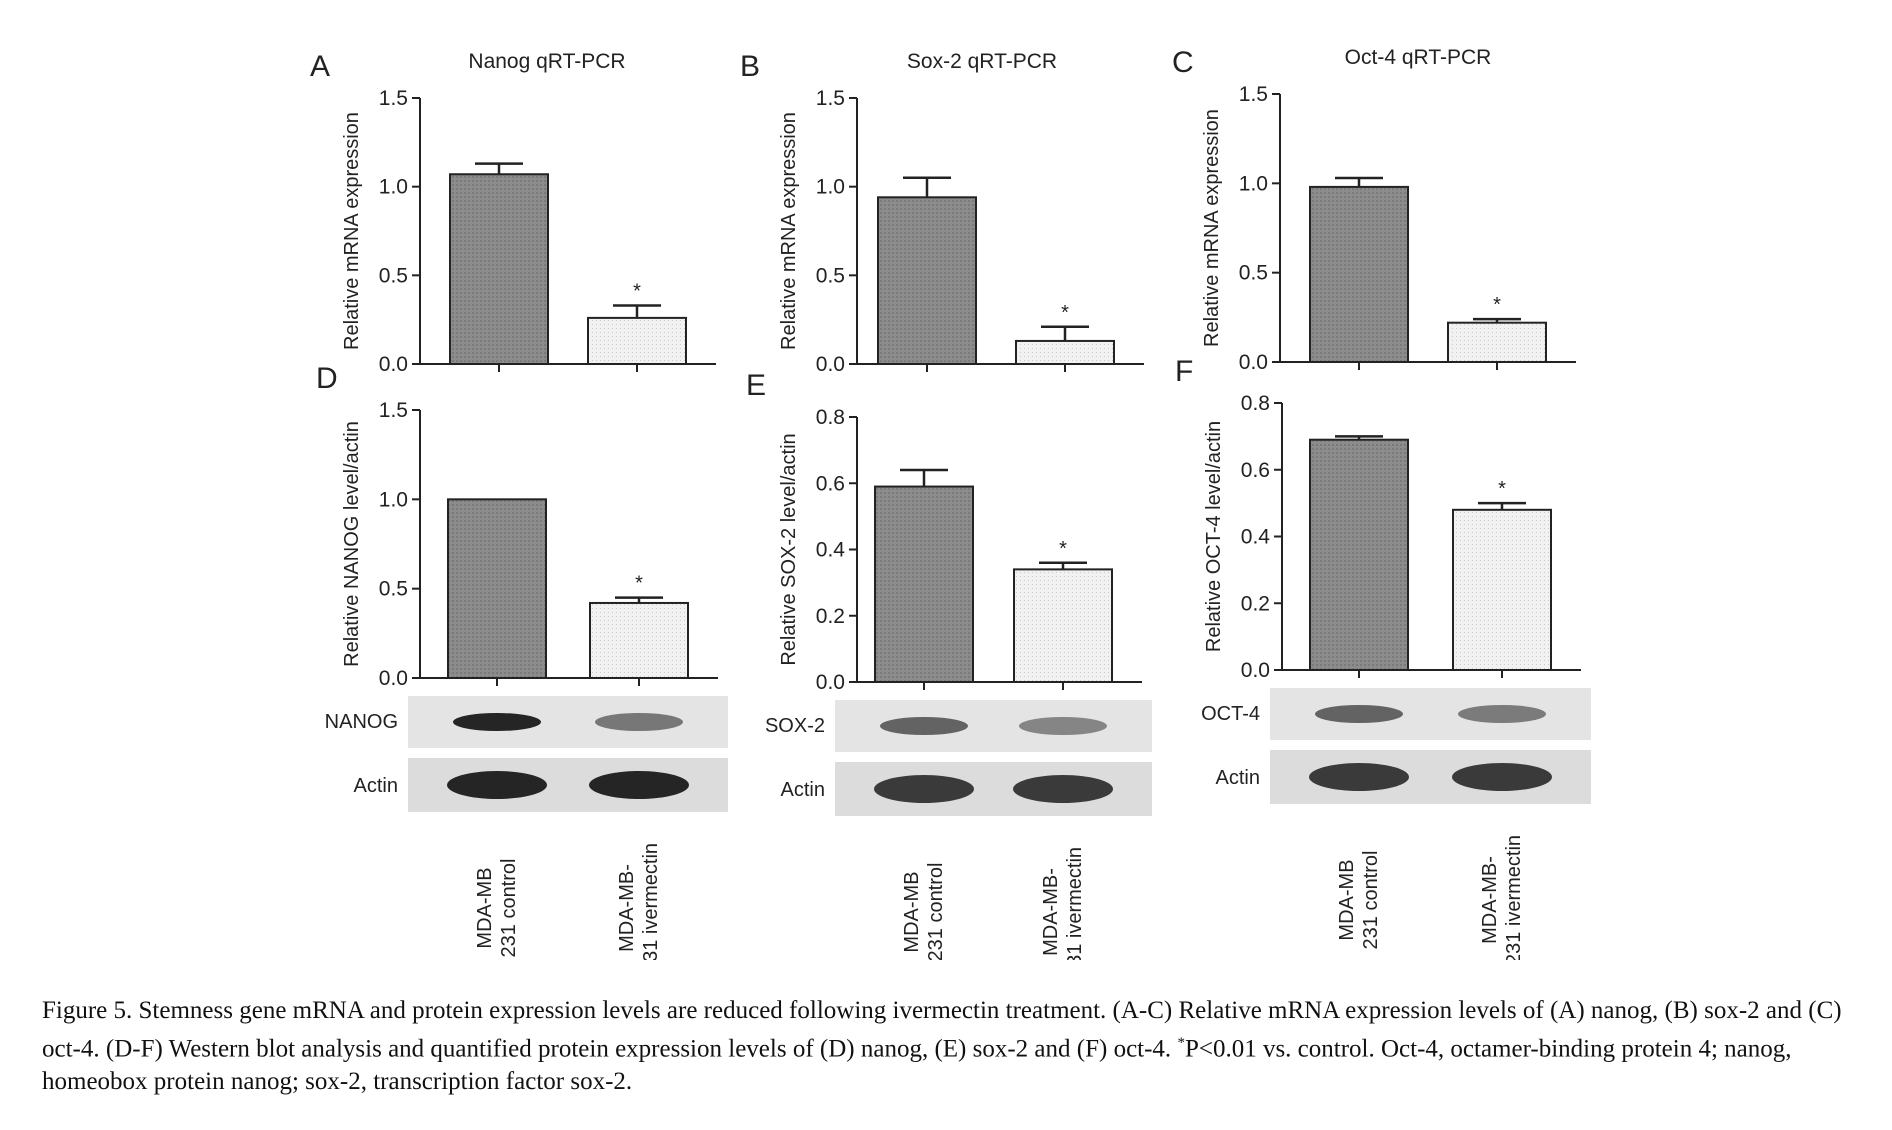 The width and height of the screenshot is (1892, 1130). What do you see at coordinates (352, 544) in the screenshot?
I see `y-axis-label: Relative NANOG level/actin` at bounding box center [352, 544].